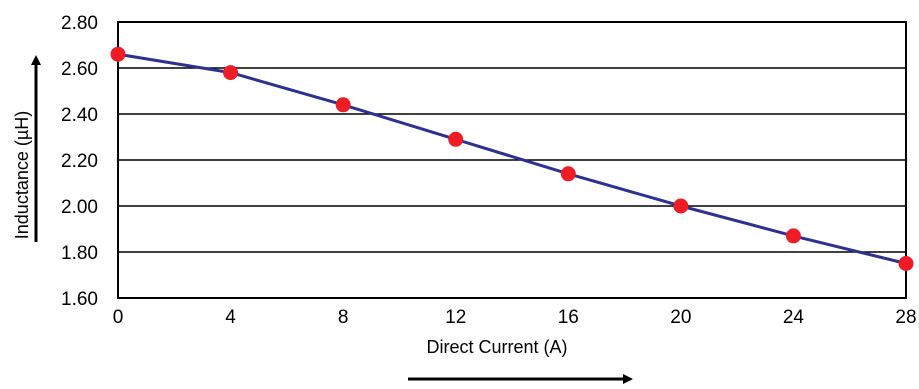 This screenshot has width=919, height=389. I want to click on y-axis-tick-labels: 1.60 1.80 2.00 2.20 2.40 2.60 2.80, so click(79, 161).